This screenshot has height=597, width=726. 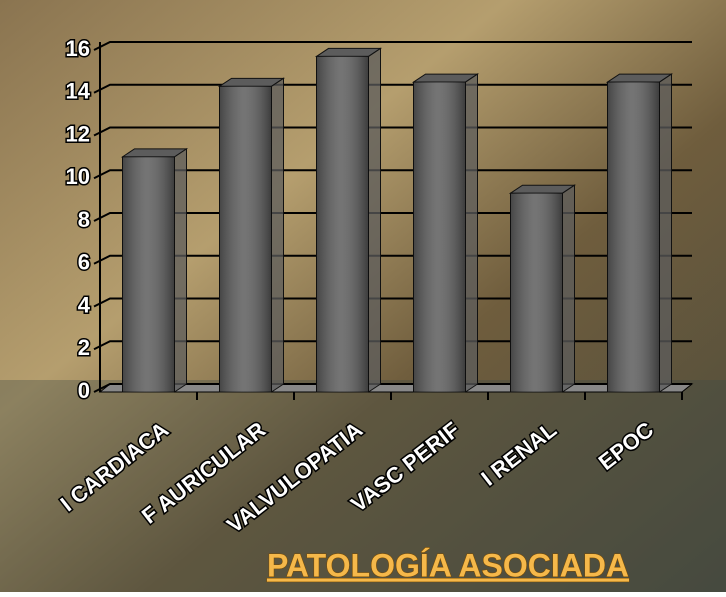 I want to click on chart-title: PATOLOGÍA ASOCIADA, so click(x=448, y=565).